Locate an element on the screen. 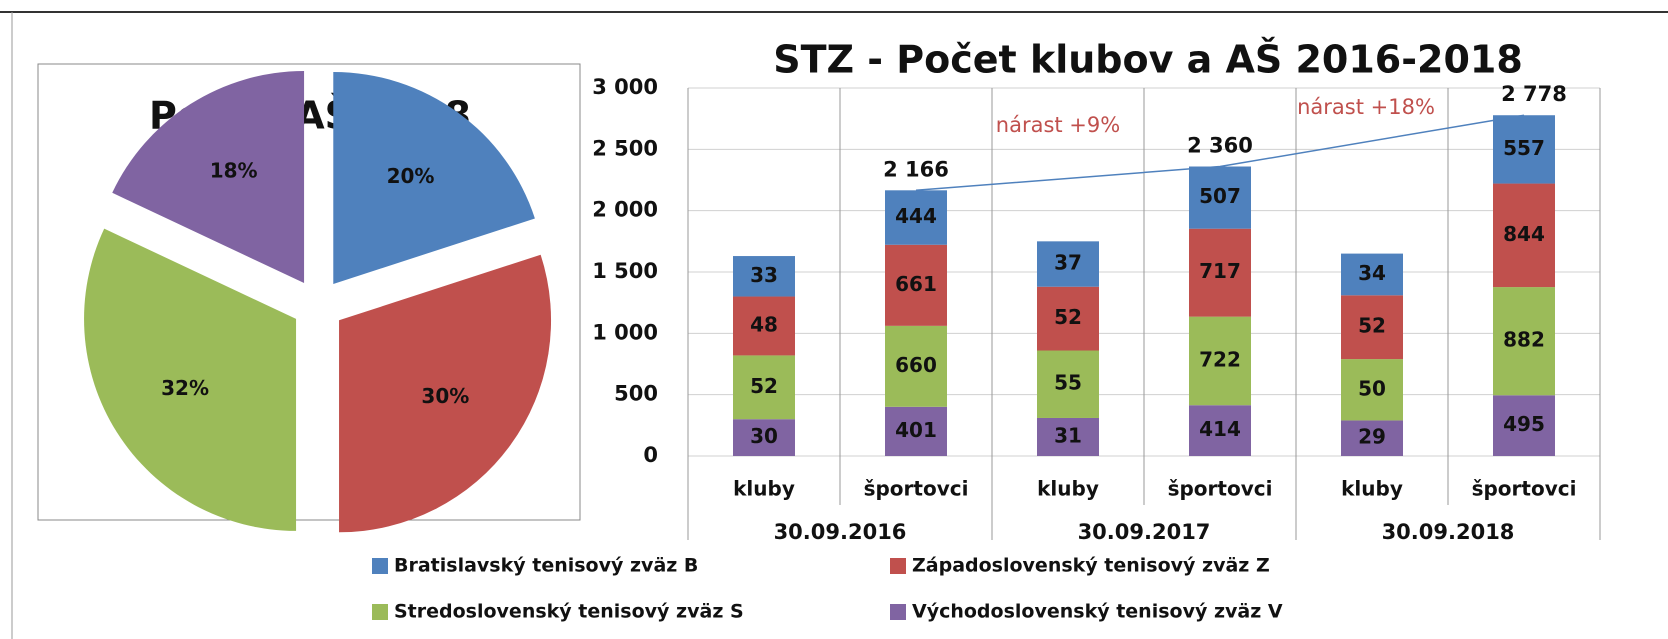  legend-label: Východoslovenský tenisový zväz V is located at coordinates (1097, 612).